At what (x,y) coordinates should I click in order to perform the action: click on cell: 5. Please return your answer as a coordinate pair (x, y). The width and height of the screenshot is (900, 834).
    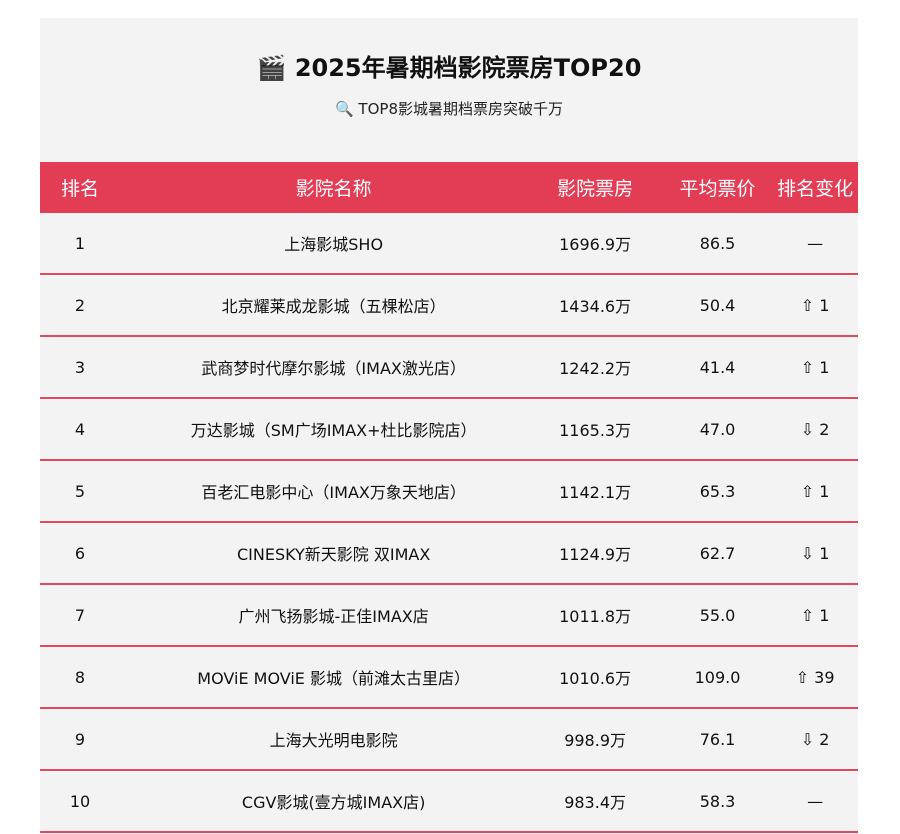
    Looking at the image, I should click on (80, 491).